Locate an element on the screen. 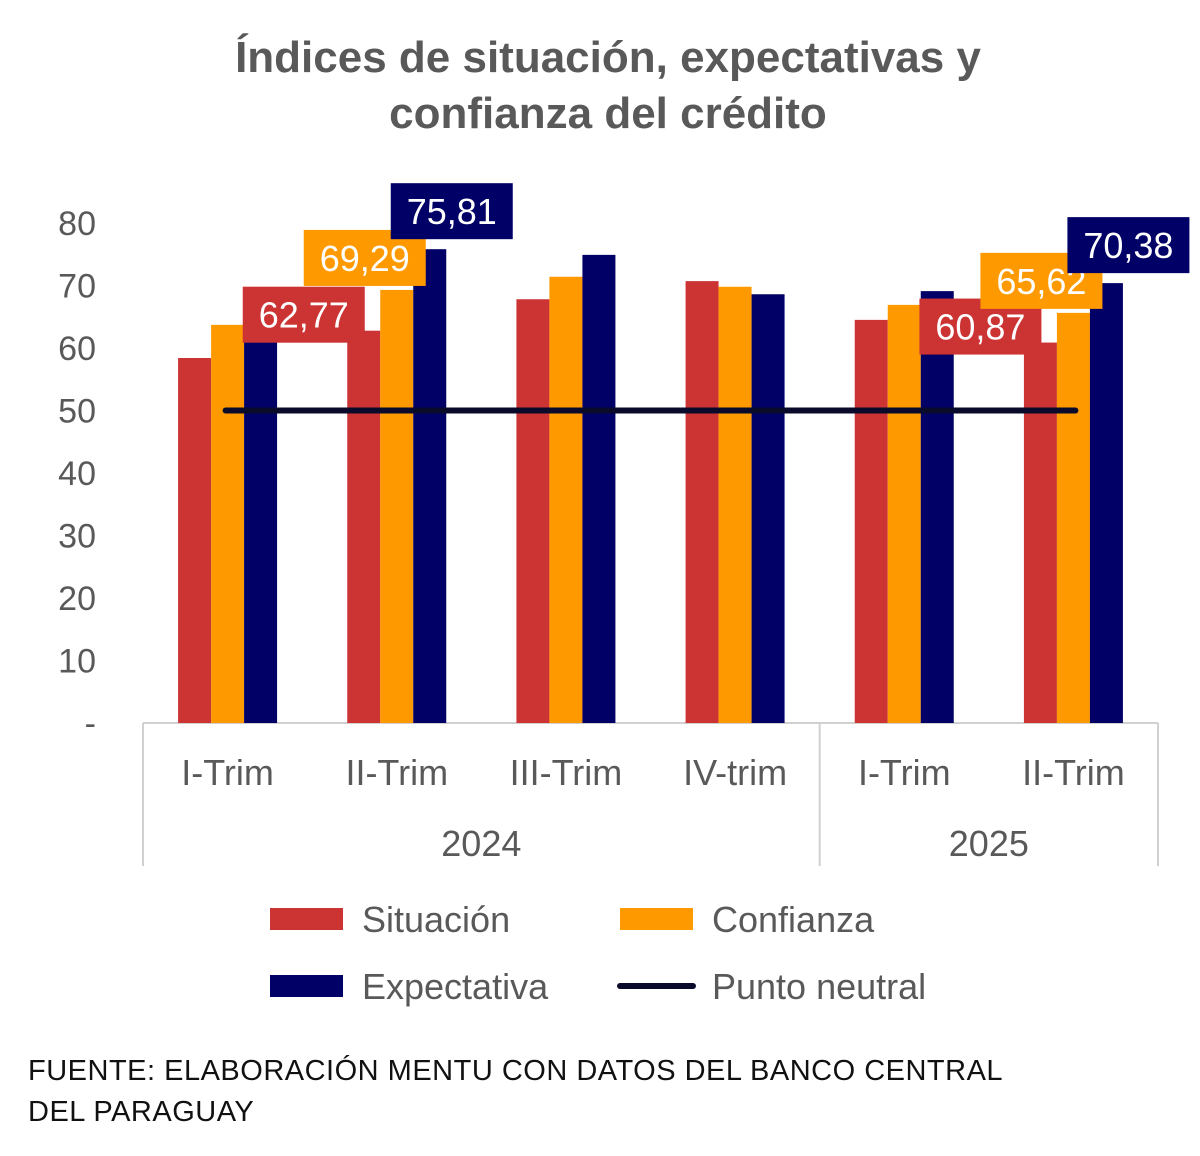  legend-label: Expectativa is located at coordinates (455, 986).